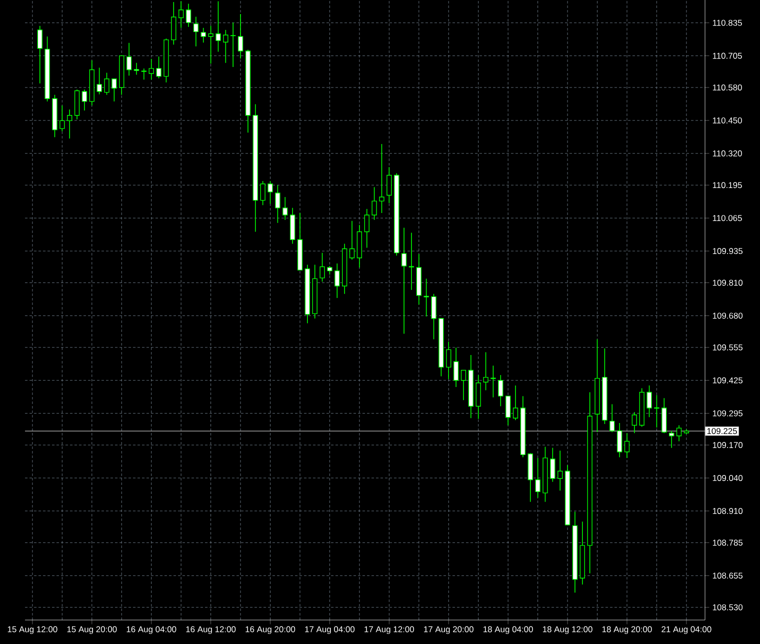  What do you see at coordinates (92, 630) in the screenshot?
I see `x-tick-label: 15 Aug 20:00` at bounding box center [92, 630].